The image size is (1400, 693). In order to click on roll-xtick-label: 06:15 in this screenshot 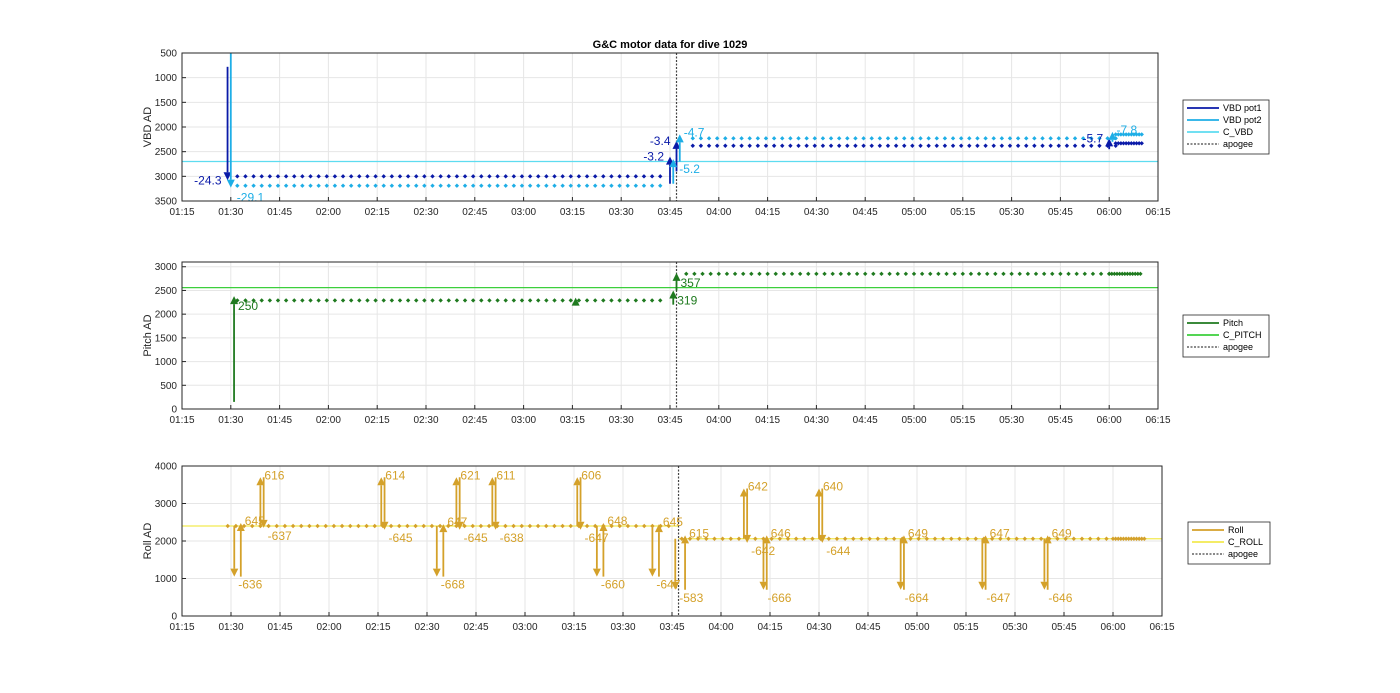, I will do `click(1161, 627)`.